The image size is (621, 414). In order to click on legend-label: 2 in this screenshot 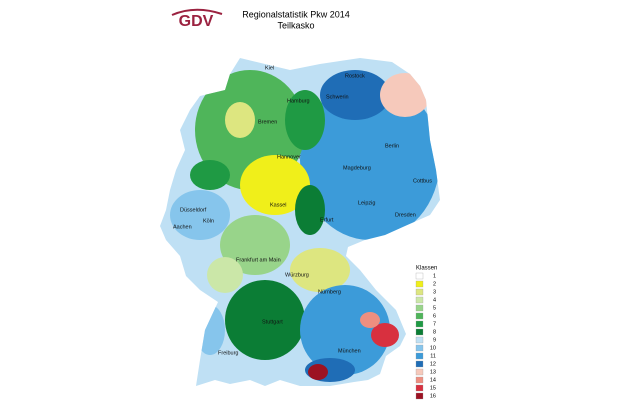, I will do `click(434, 284)`.